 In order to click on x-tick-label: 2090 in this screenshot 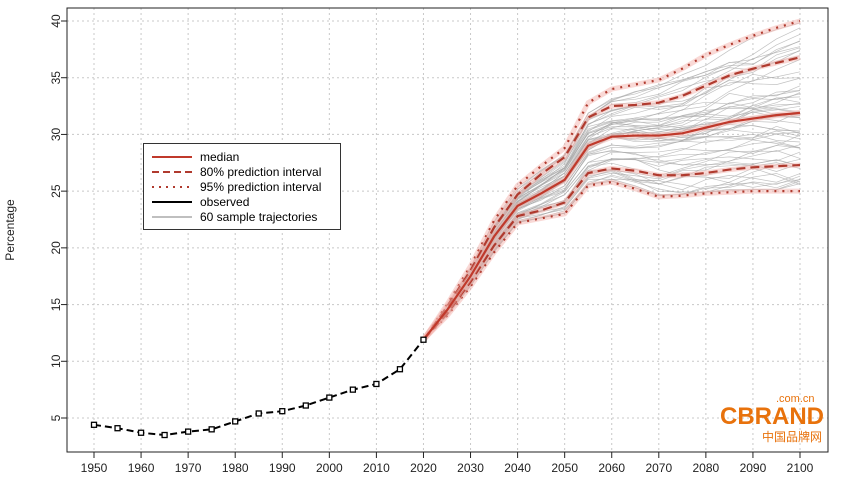, I will do `click(753, 468)`.